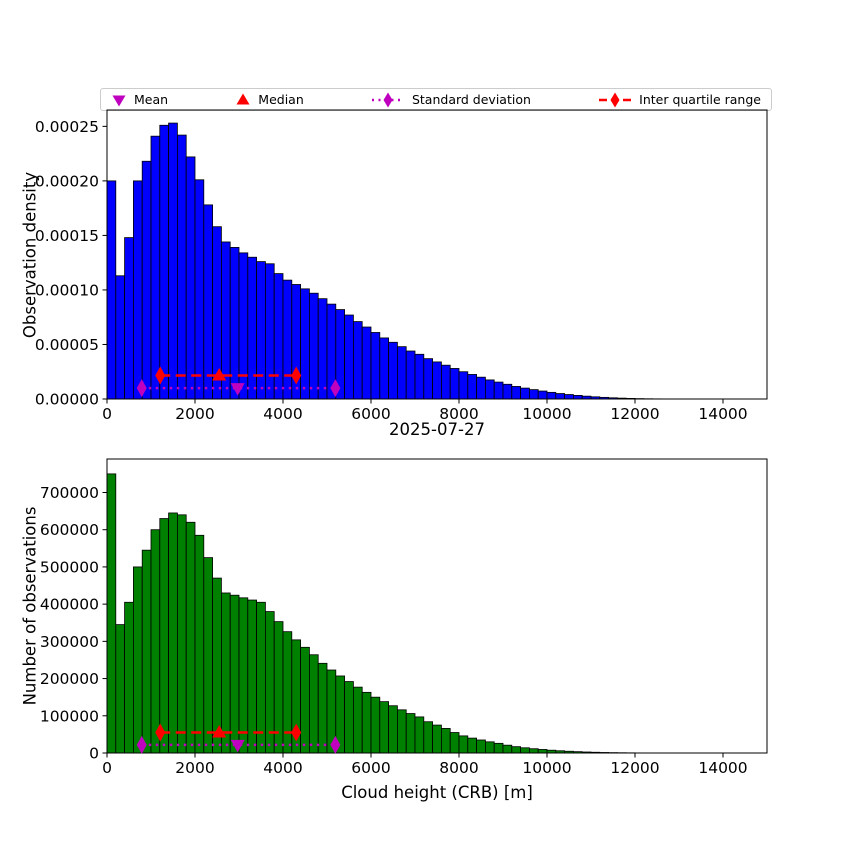 The width and height of the screenshot is (850, 850). Describe the element at coordinates (615, 99) in the screenshot. I see `inter-quartile-range-marker-icon` at that location.